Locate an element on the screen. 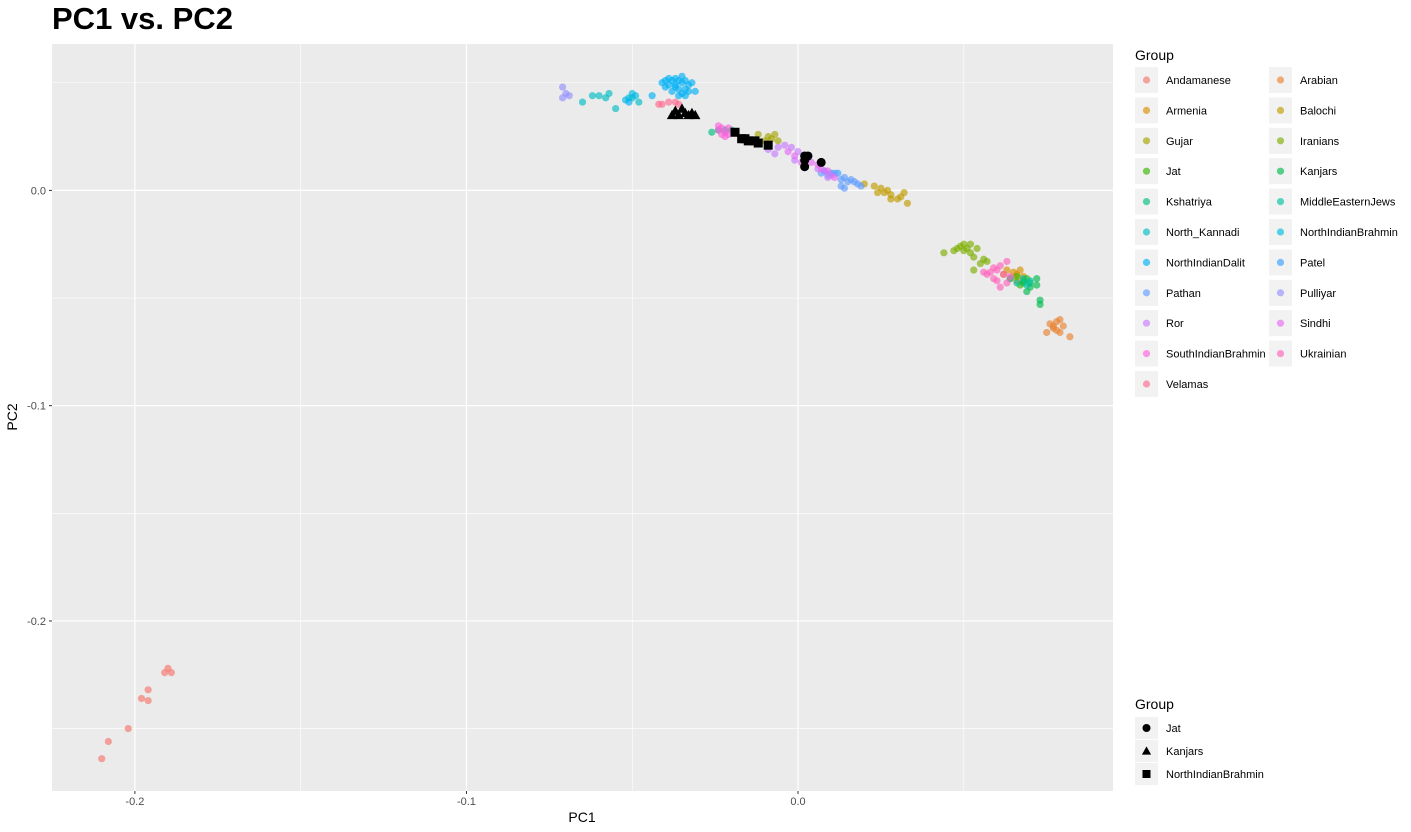 Image resolution: width=1411 pixels, height=832 pixels. series-andamanese is located at coordinates (136, 713).